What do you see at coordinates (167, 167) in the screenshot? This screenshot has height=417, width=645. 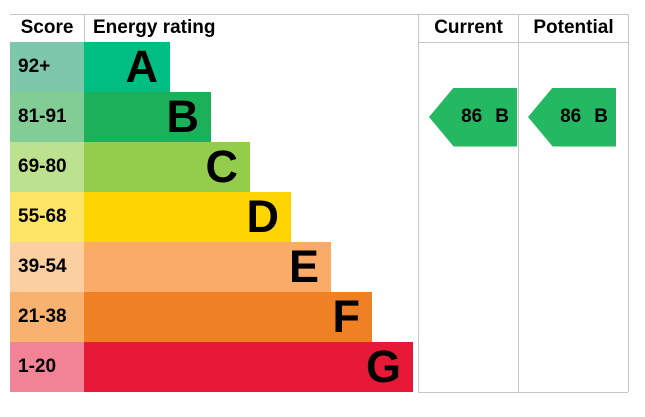 I see `rating-band-bar: C` at bounding box center [167, 167].